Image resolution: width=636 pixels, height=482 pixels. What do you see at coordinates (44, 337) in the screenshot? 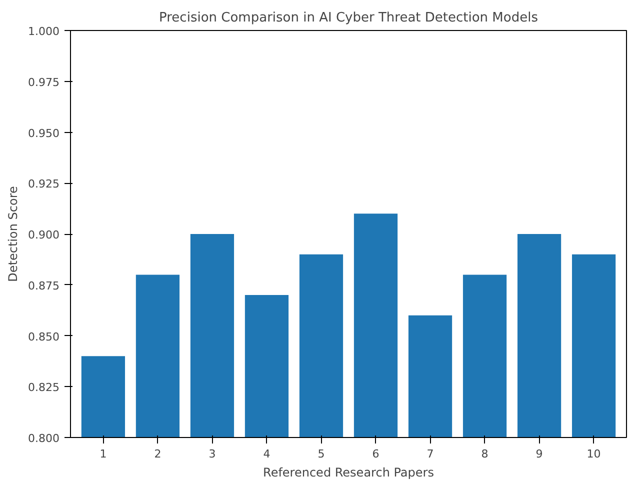
I see `y-tick-label: 0.850` at bounding box center [44, 337].